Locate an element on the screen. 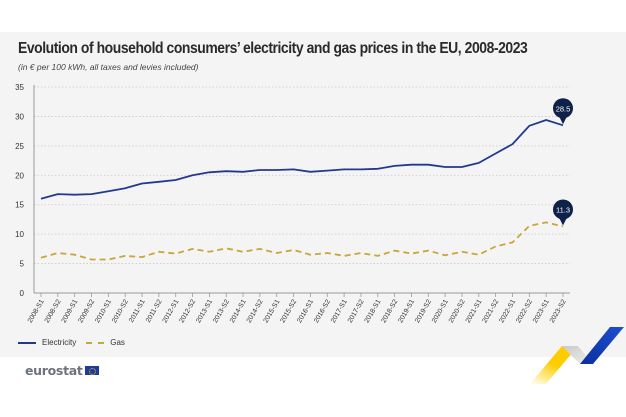  series-line-gas is located at coordinates (302, 241).